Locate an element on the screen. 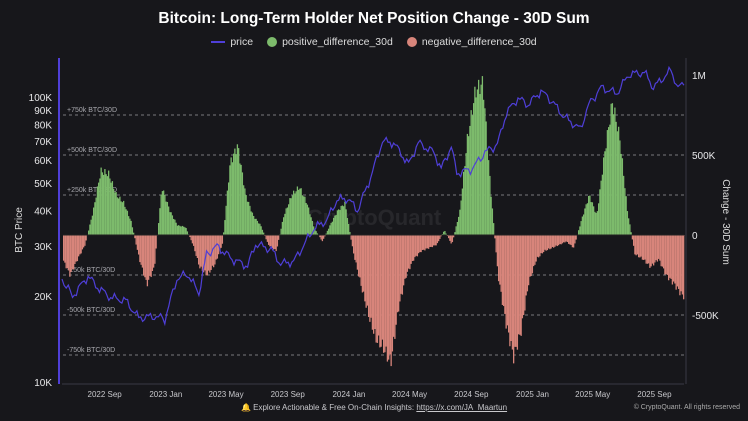 This screenshot has height=421, width=748. legend-swatch-price is located at coordinates (218, 42).